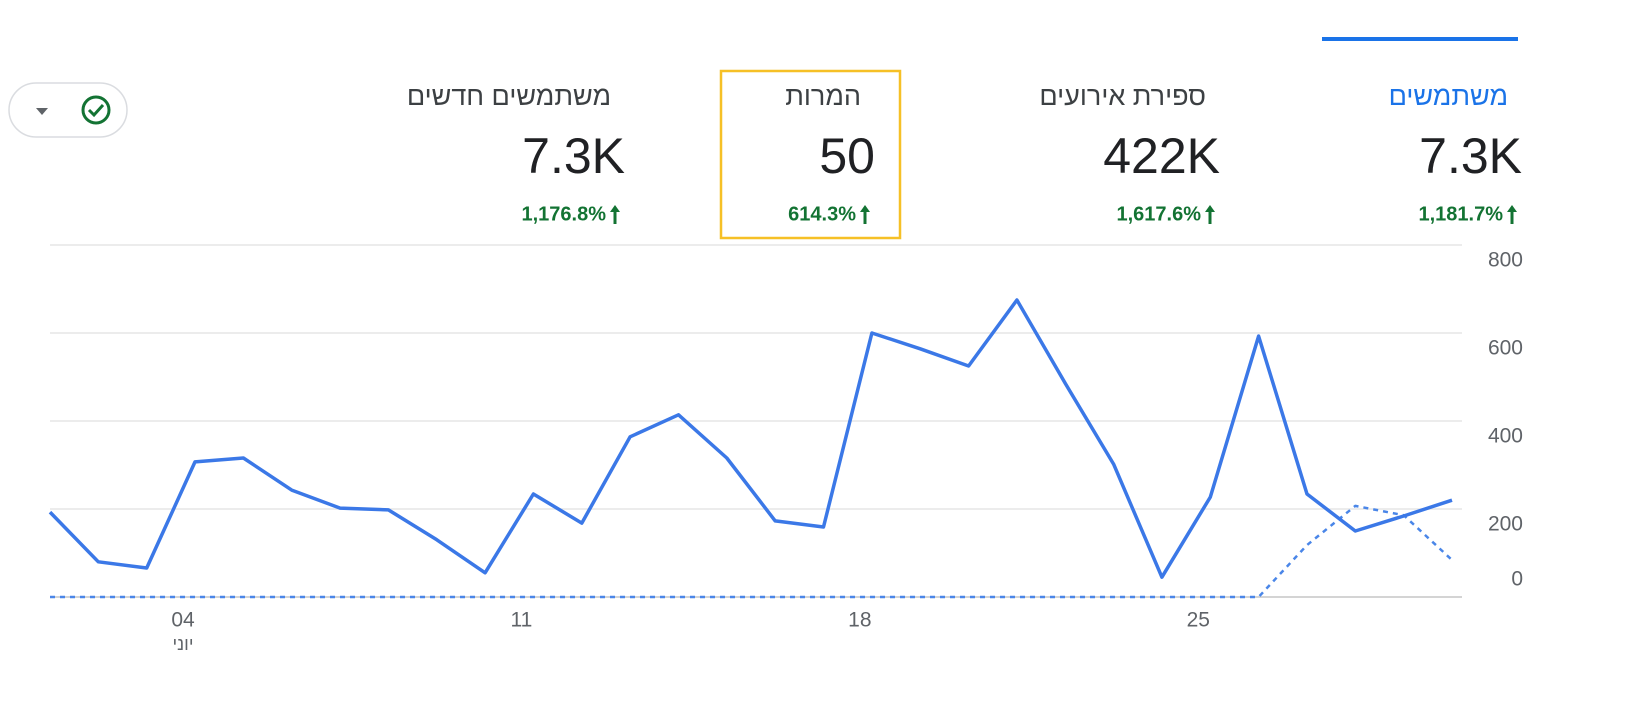 This screenshot has width=1640, height=724. What do you see at coordinates (751, 551) in the screenshot?
I see `comparison-line` at bounding box center [751, 551].